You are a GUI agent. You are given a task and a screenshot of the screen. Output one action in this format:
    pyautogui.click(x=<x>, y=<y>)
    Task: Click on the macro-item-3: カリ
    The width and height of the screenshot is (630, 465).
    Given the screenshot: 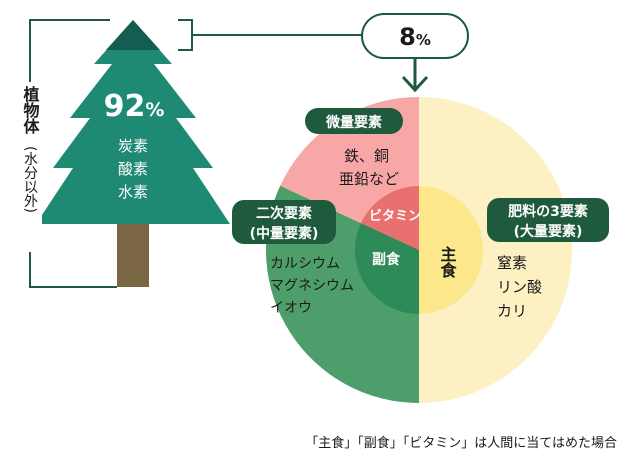 What is the action you would take?
    pyautogui.click(x=512, y=311)
    